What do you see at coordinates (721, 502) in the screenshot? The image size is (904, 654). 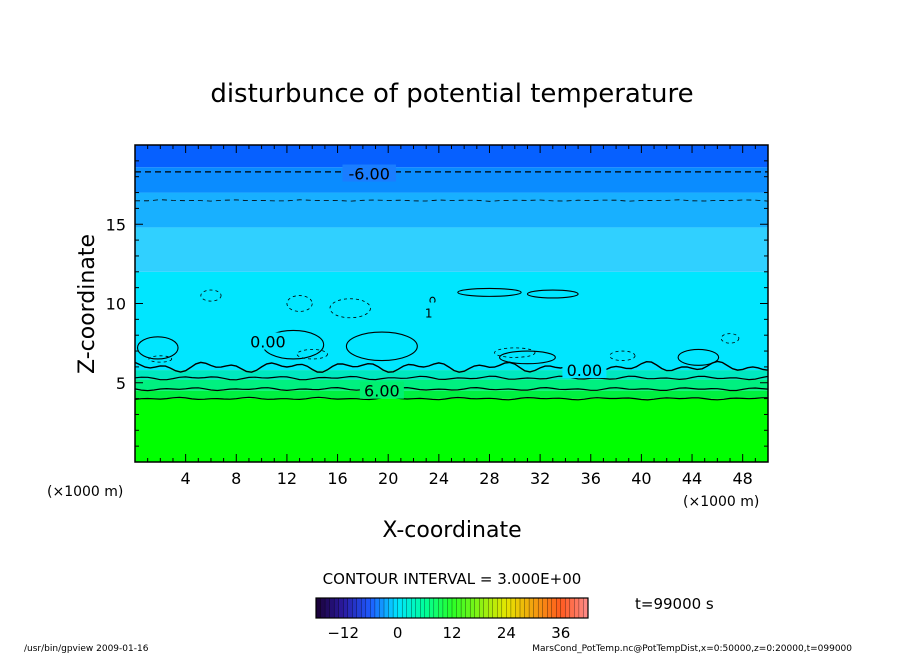 I see `x-axis-unit-right: (×1000 m)` at bounding box center [721, 502].